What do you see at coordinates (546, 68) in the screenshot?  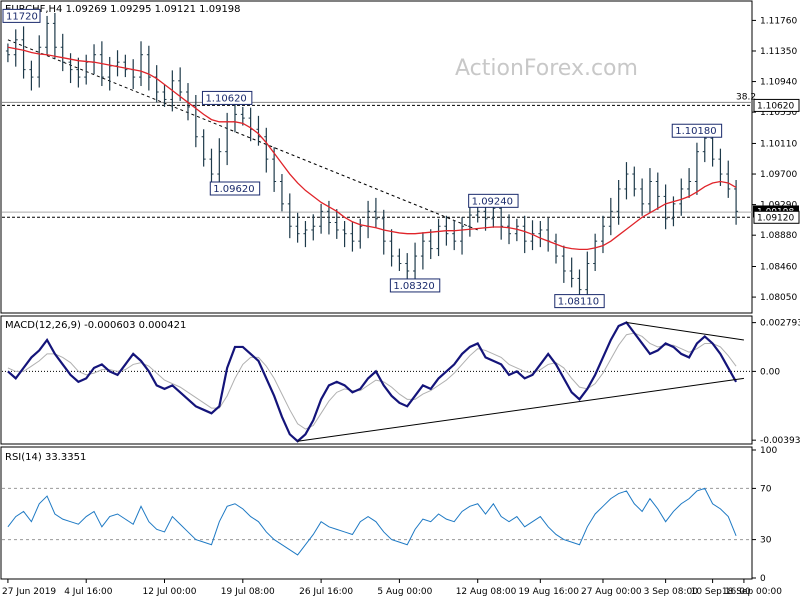 I see `watermark: ActionForex.com` at bounding box center [546, 68].